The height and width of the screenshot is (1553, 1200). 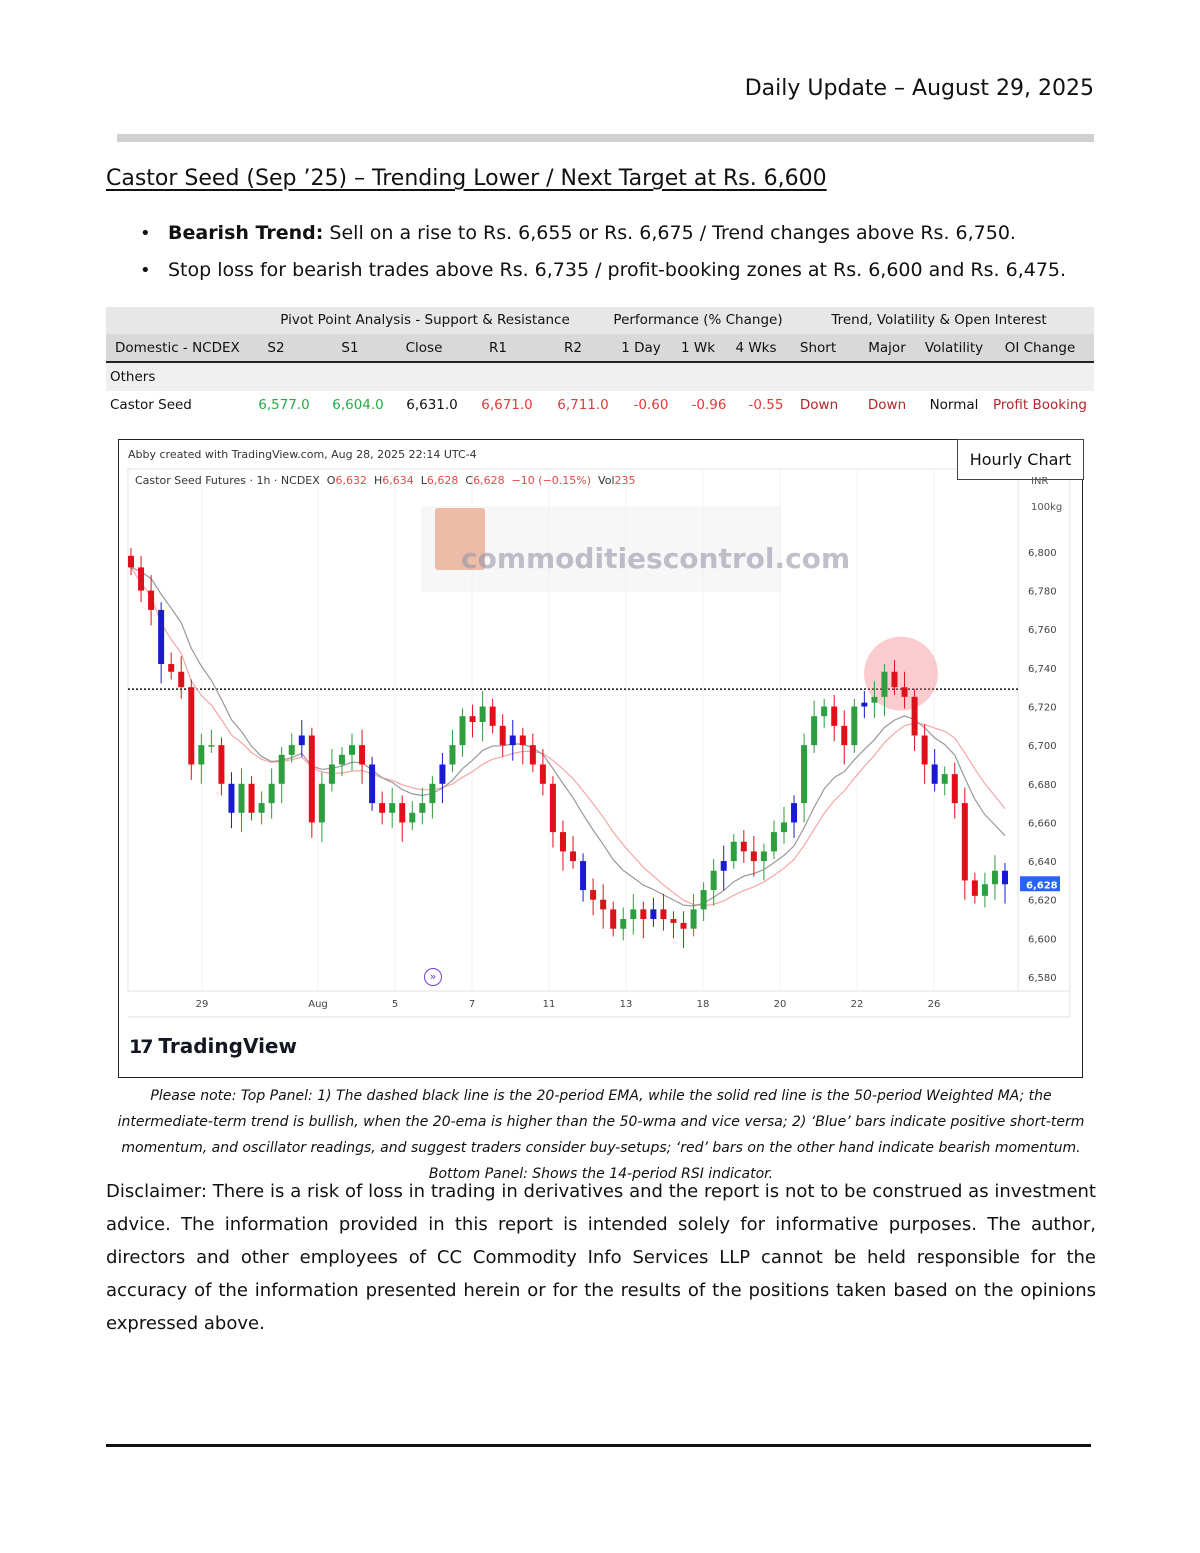 What do you see at coordinates (489, 480) in the screenshot?
I see `close-value: 6,628` at bounding box center [489, 480].